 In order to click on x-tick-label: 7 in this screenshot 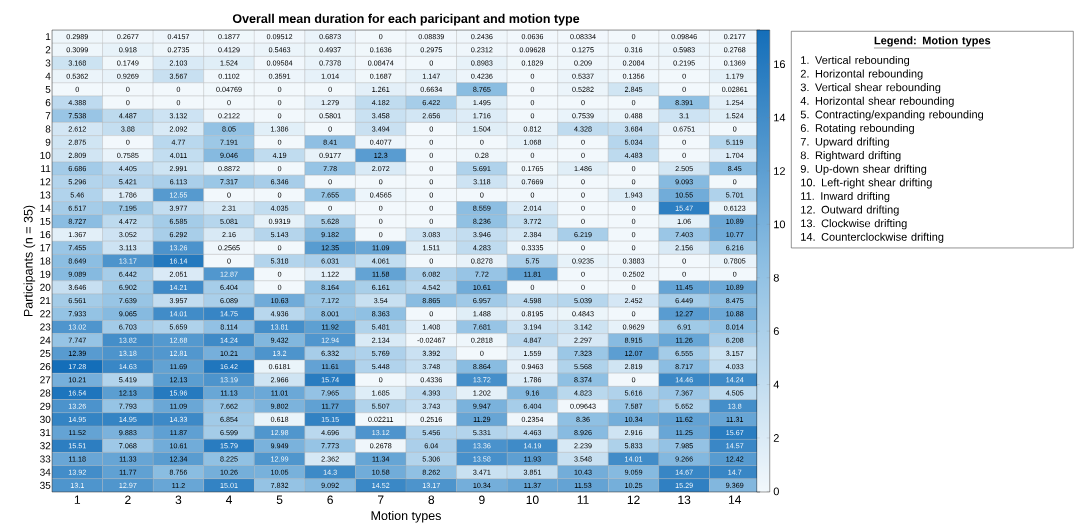, I will do `click(380, 499)`.